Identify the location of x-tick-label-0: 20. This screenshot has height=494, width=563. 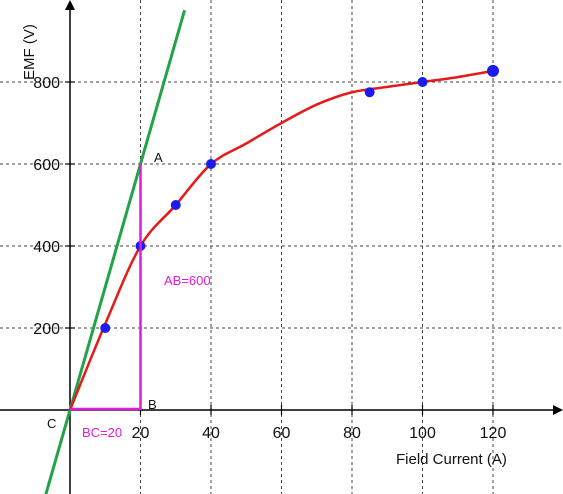
(141, 433).